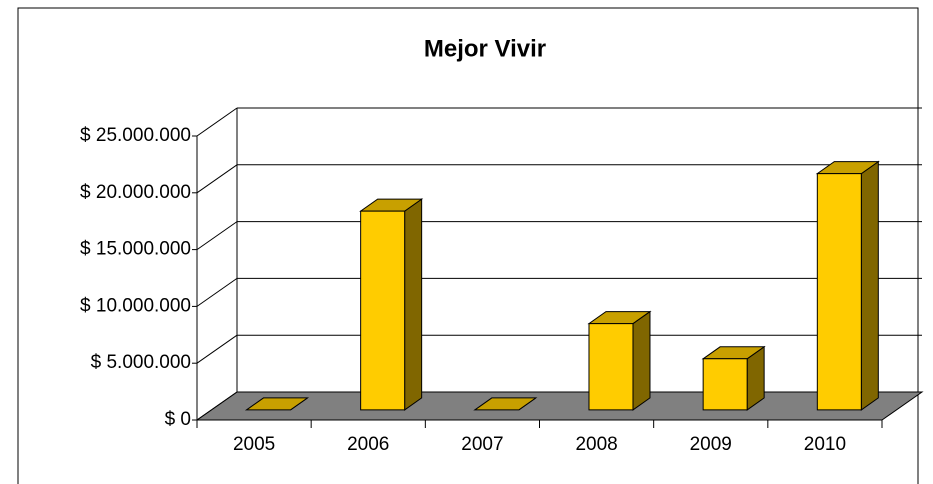 The width and height of the screenshot is (933, 484). Describe the element at coordinates (135, 192) in the screenshot. I see `y-tick-label: $ 20.000.000` at that location.